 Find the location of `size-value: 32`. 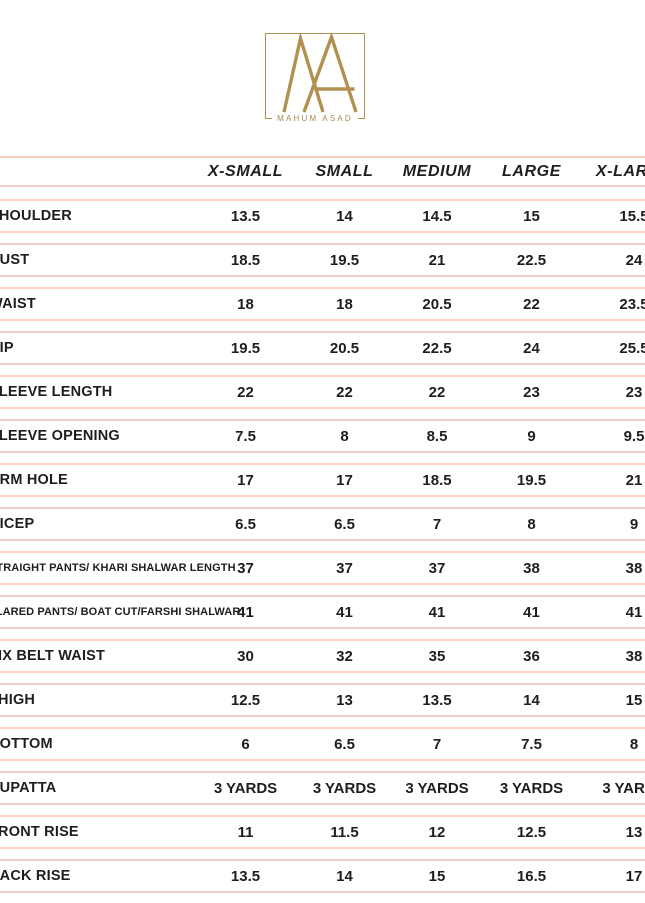

size-value: 32 is located at coordinates (344, 656).